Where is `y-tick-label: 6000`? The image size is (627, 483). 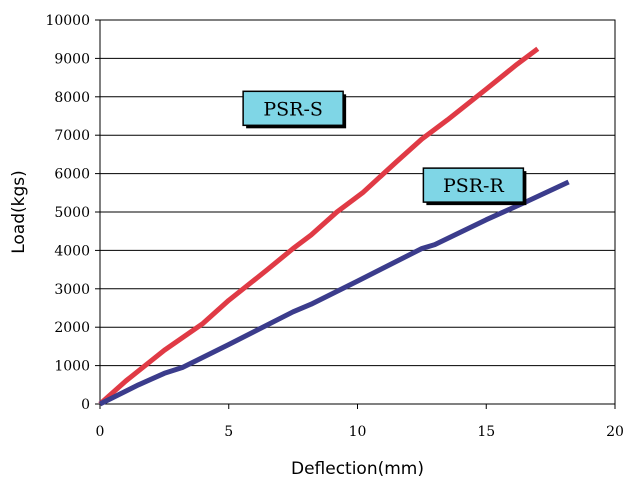
y-tick-label: 6000 is located at coordinates (72, 175).